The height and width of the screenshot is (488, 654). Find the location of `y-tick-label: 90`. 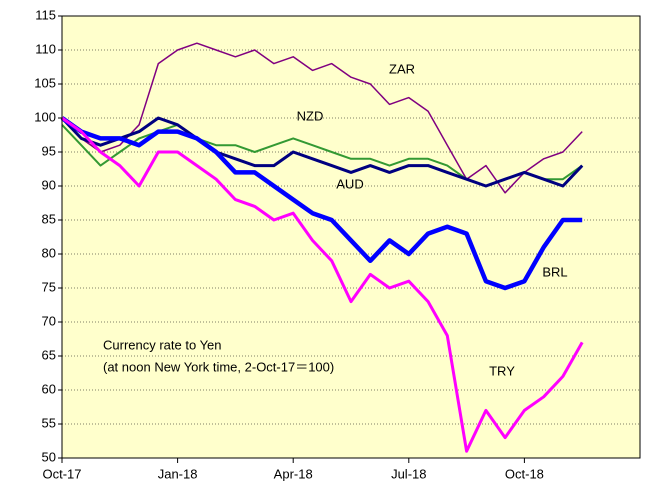

y-tick-label: 90 is located at coordinates (49, 184).